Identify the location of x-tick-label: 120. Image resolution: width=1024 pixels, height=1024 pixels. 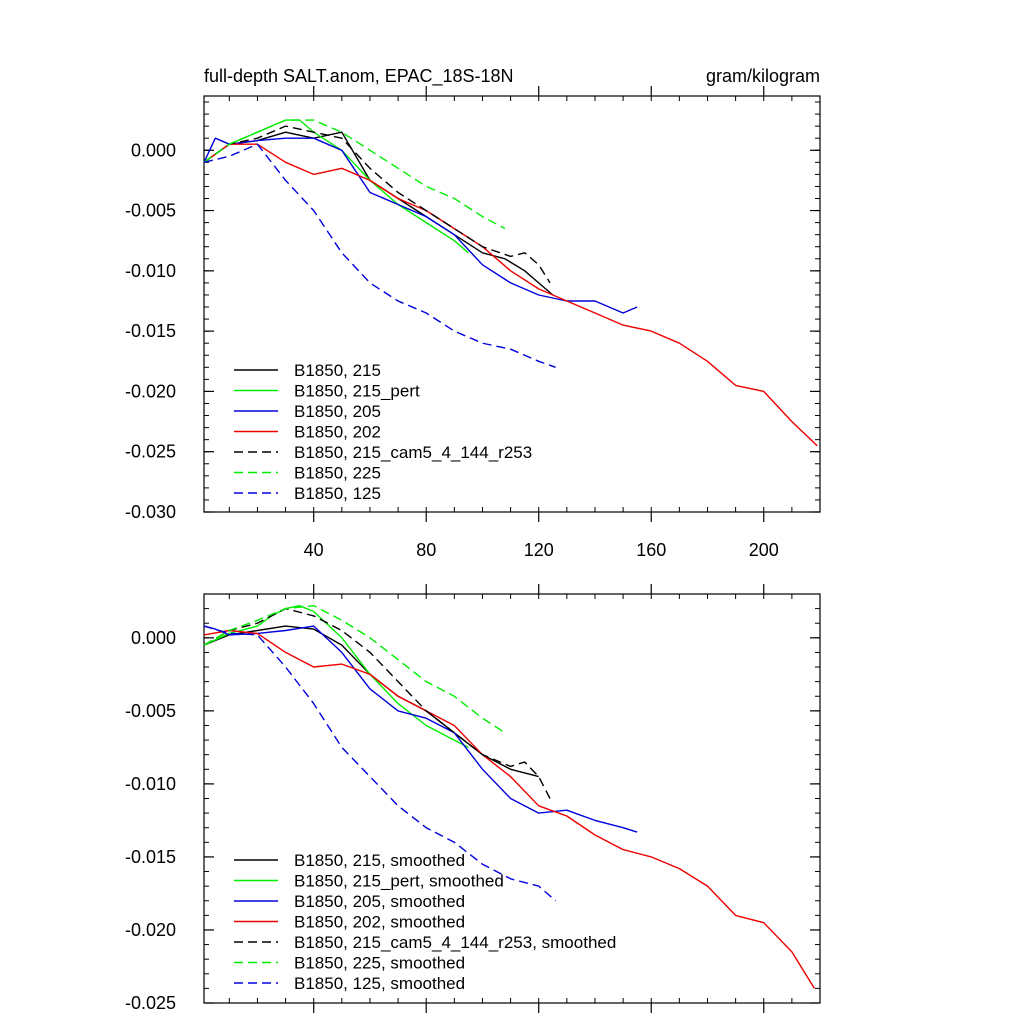
(539, 550).